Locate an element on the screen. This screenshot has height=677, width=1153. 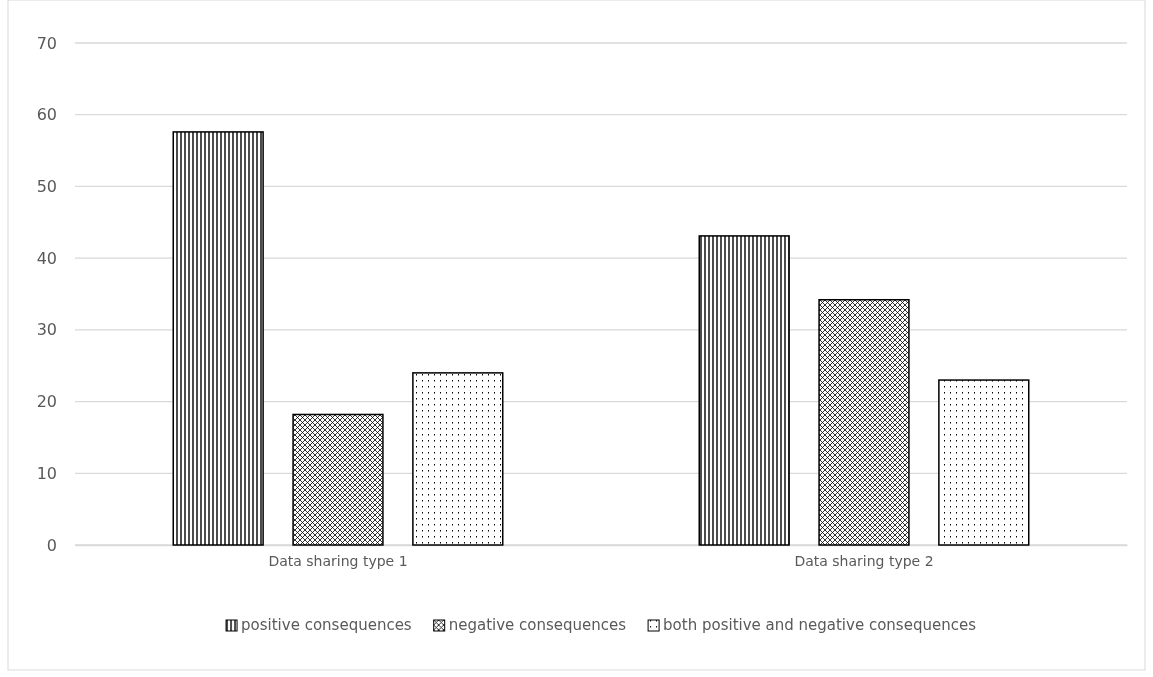
legend-label: positive consequences is located at coordinates (326, 625).